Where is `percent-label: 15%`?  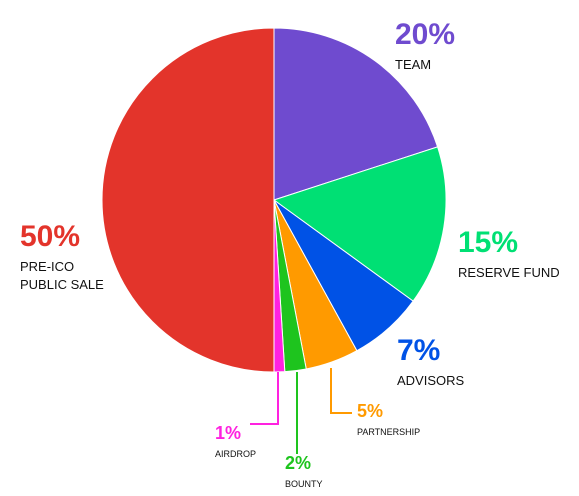
percent-label: 15% is located at coordinates (488, 242).